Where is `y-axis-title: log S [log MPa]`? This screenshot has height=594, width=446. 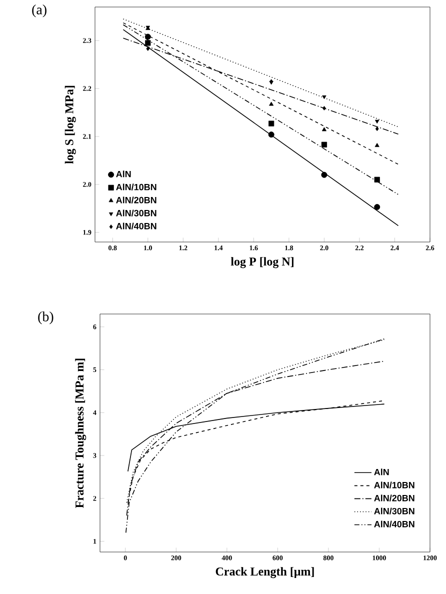 y-axis-title: log S [log MPa] is located at coordinates (70, 125).